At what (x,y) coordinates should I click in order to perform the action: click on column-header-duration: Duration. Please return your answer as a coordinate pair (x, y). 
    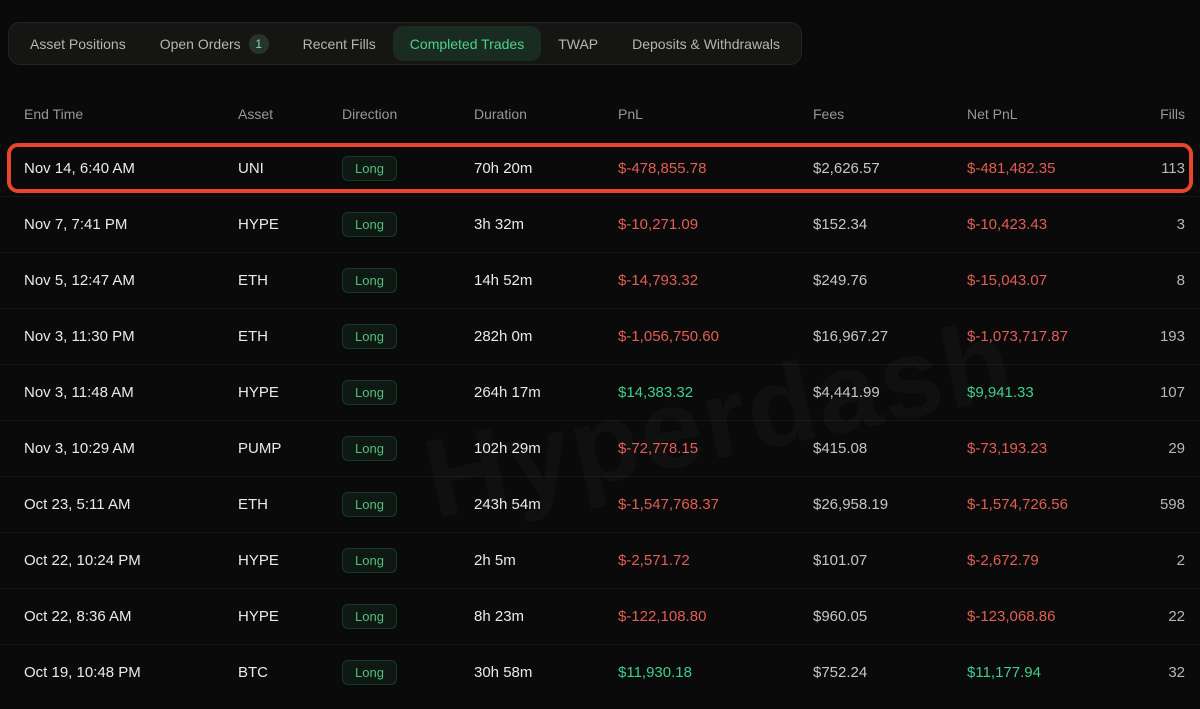
    Looking at the image, I should click on (500, 114).